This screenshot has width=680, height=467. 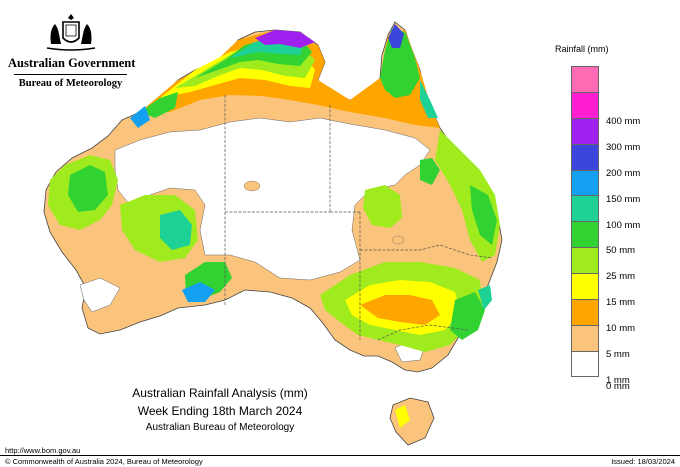 I want to click on west-green, so click(x=88, y=188).